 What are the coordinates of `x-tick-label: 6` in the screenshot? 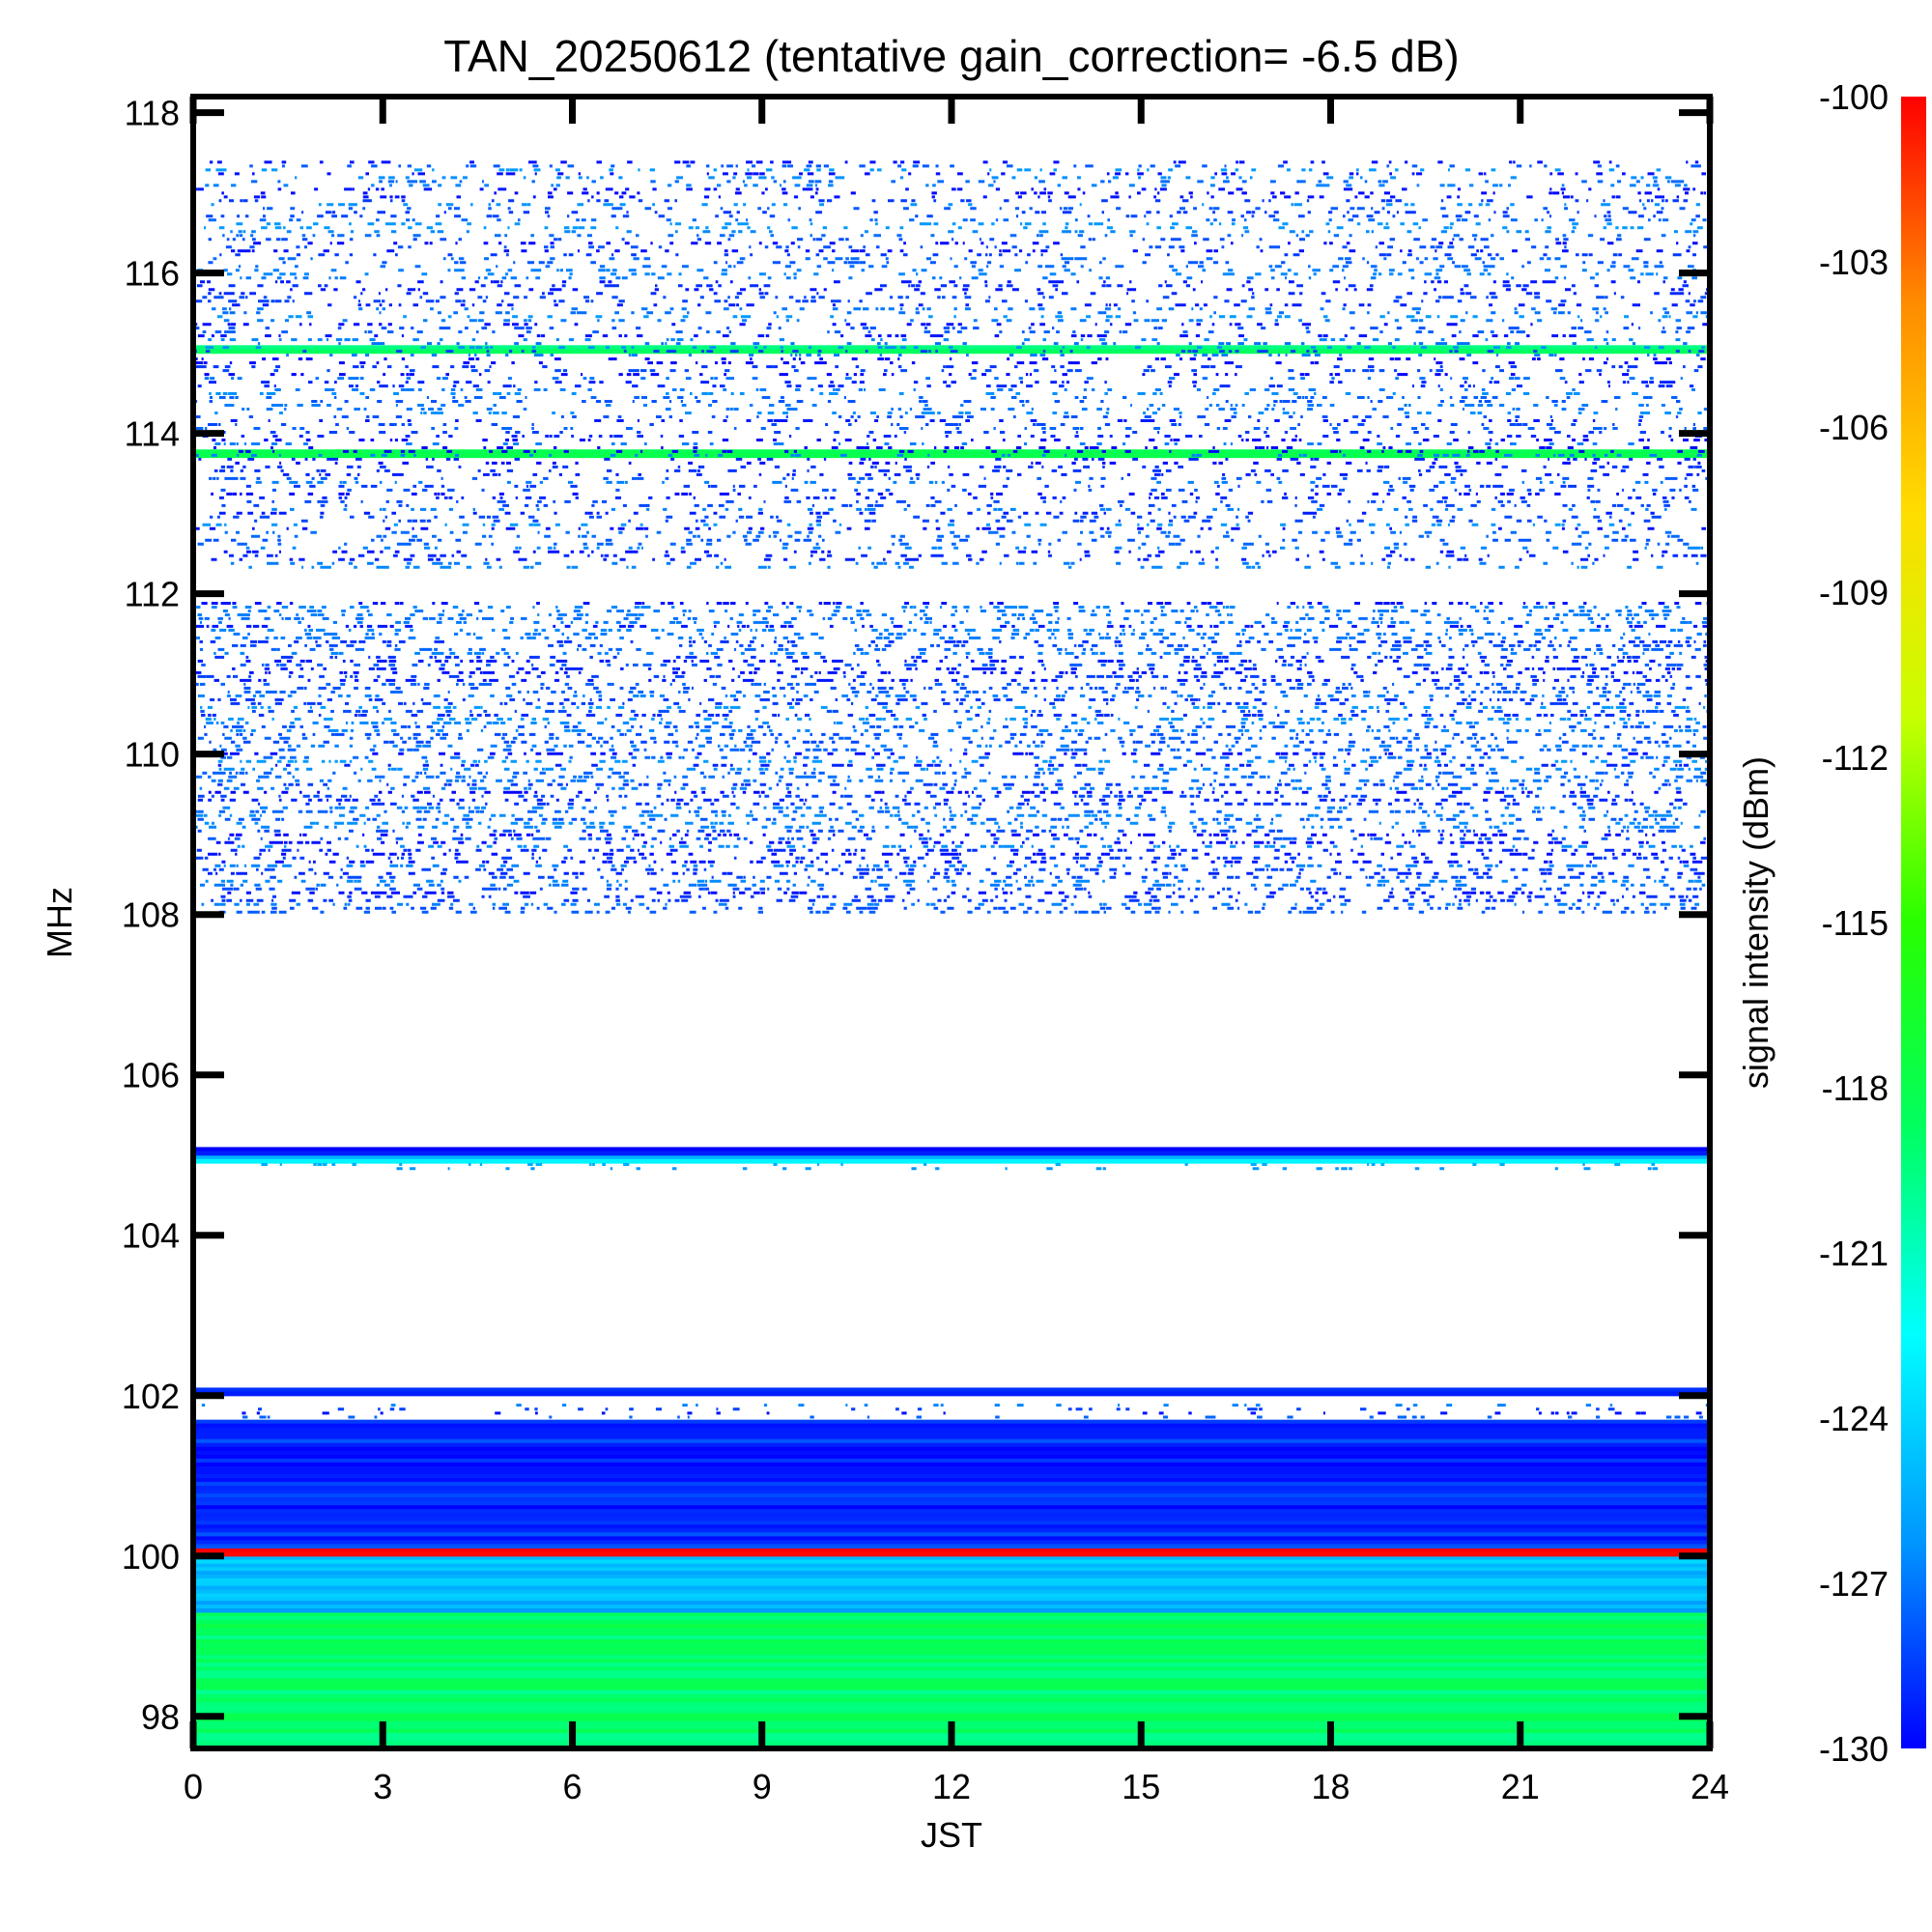 It's located at (572, 1786).